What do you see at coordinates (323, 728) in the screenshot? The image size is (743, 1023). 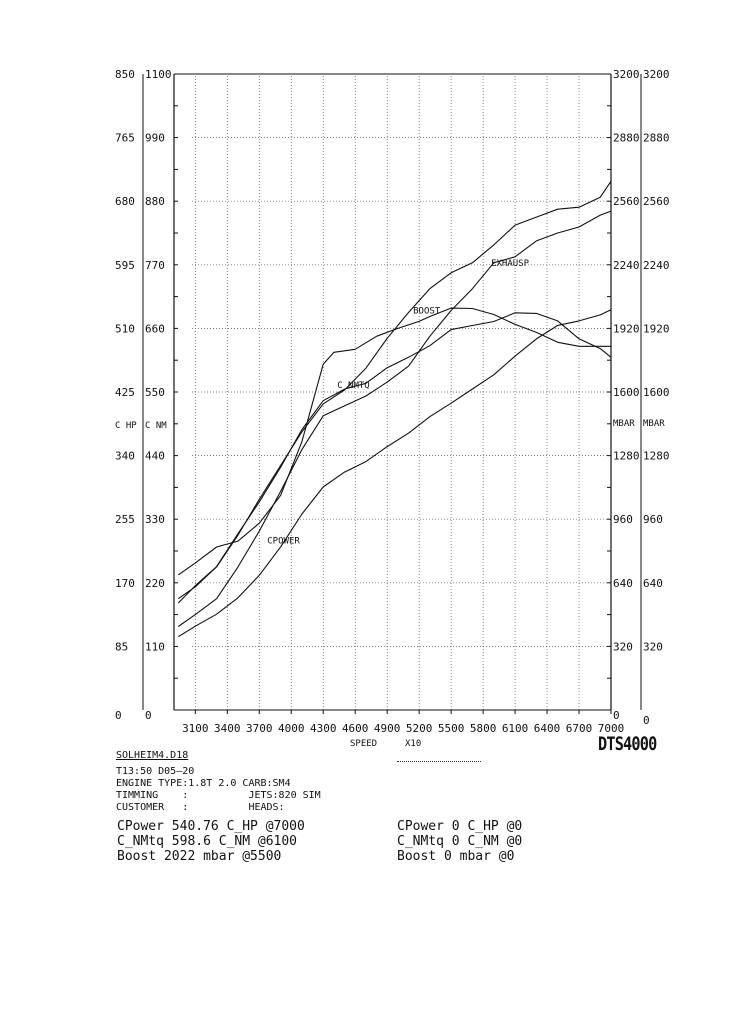 I see `x-tick-label: 4300` at bounding box center [323, 728].